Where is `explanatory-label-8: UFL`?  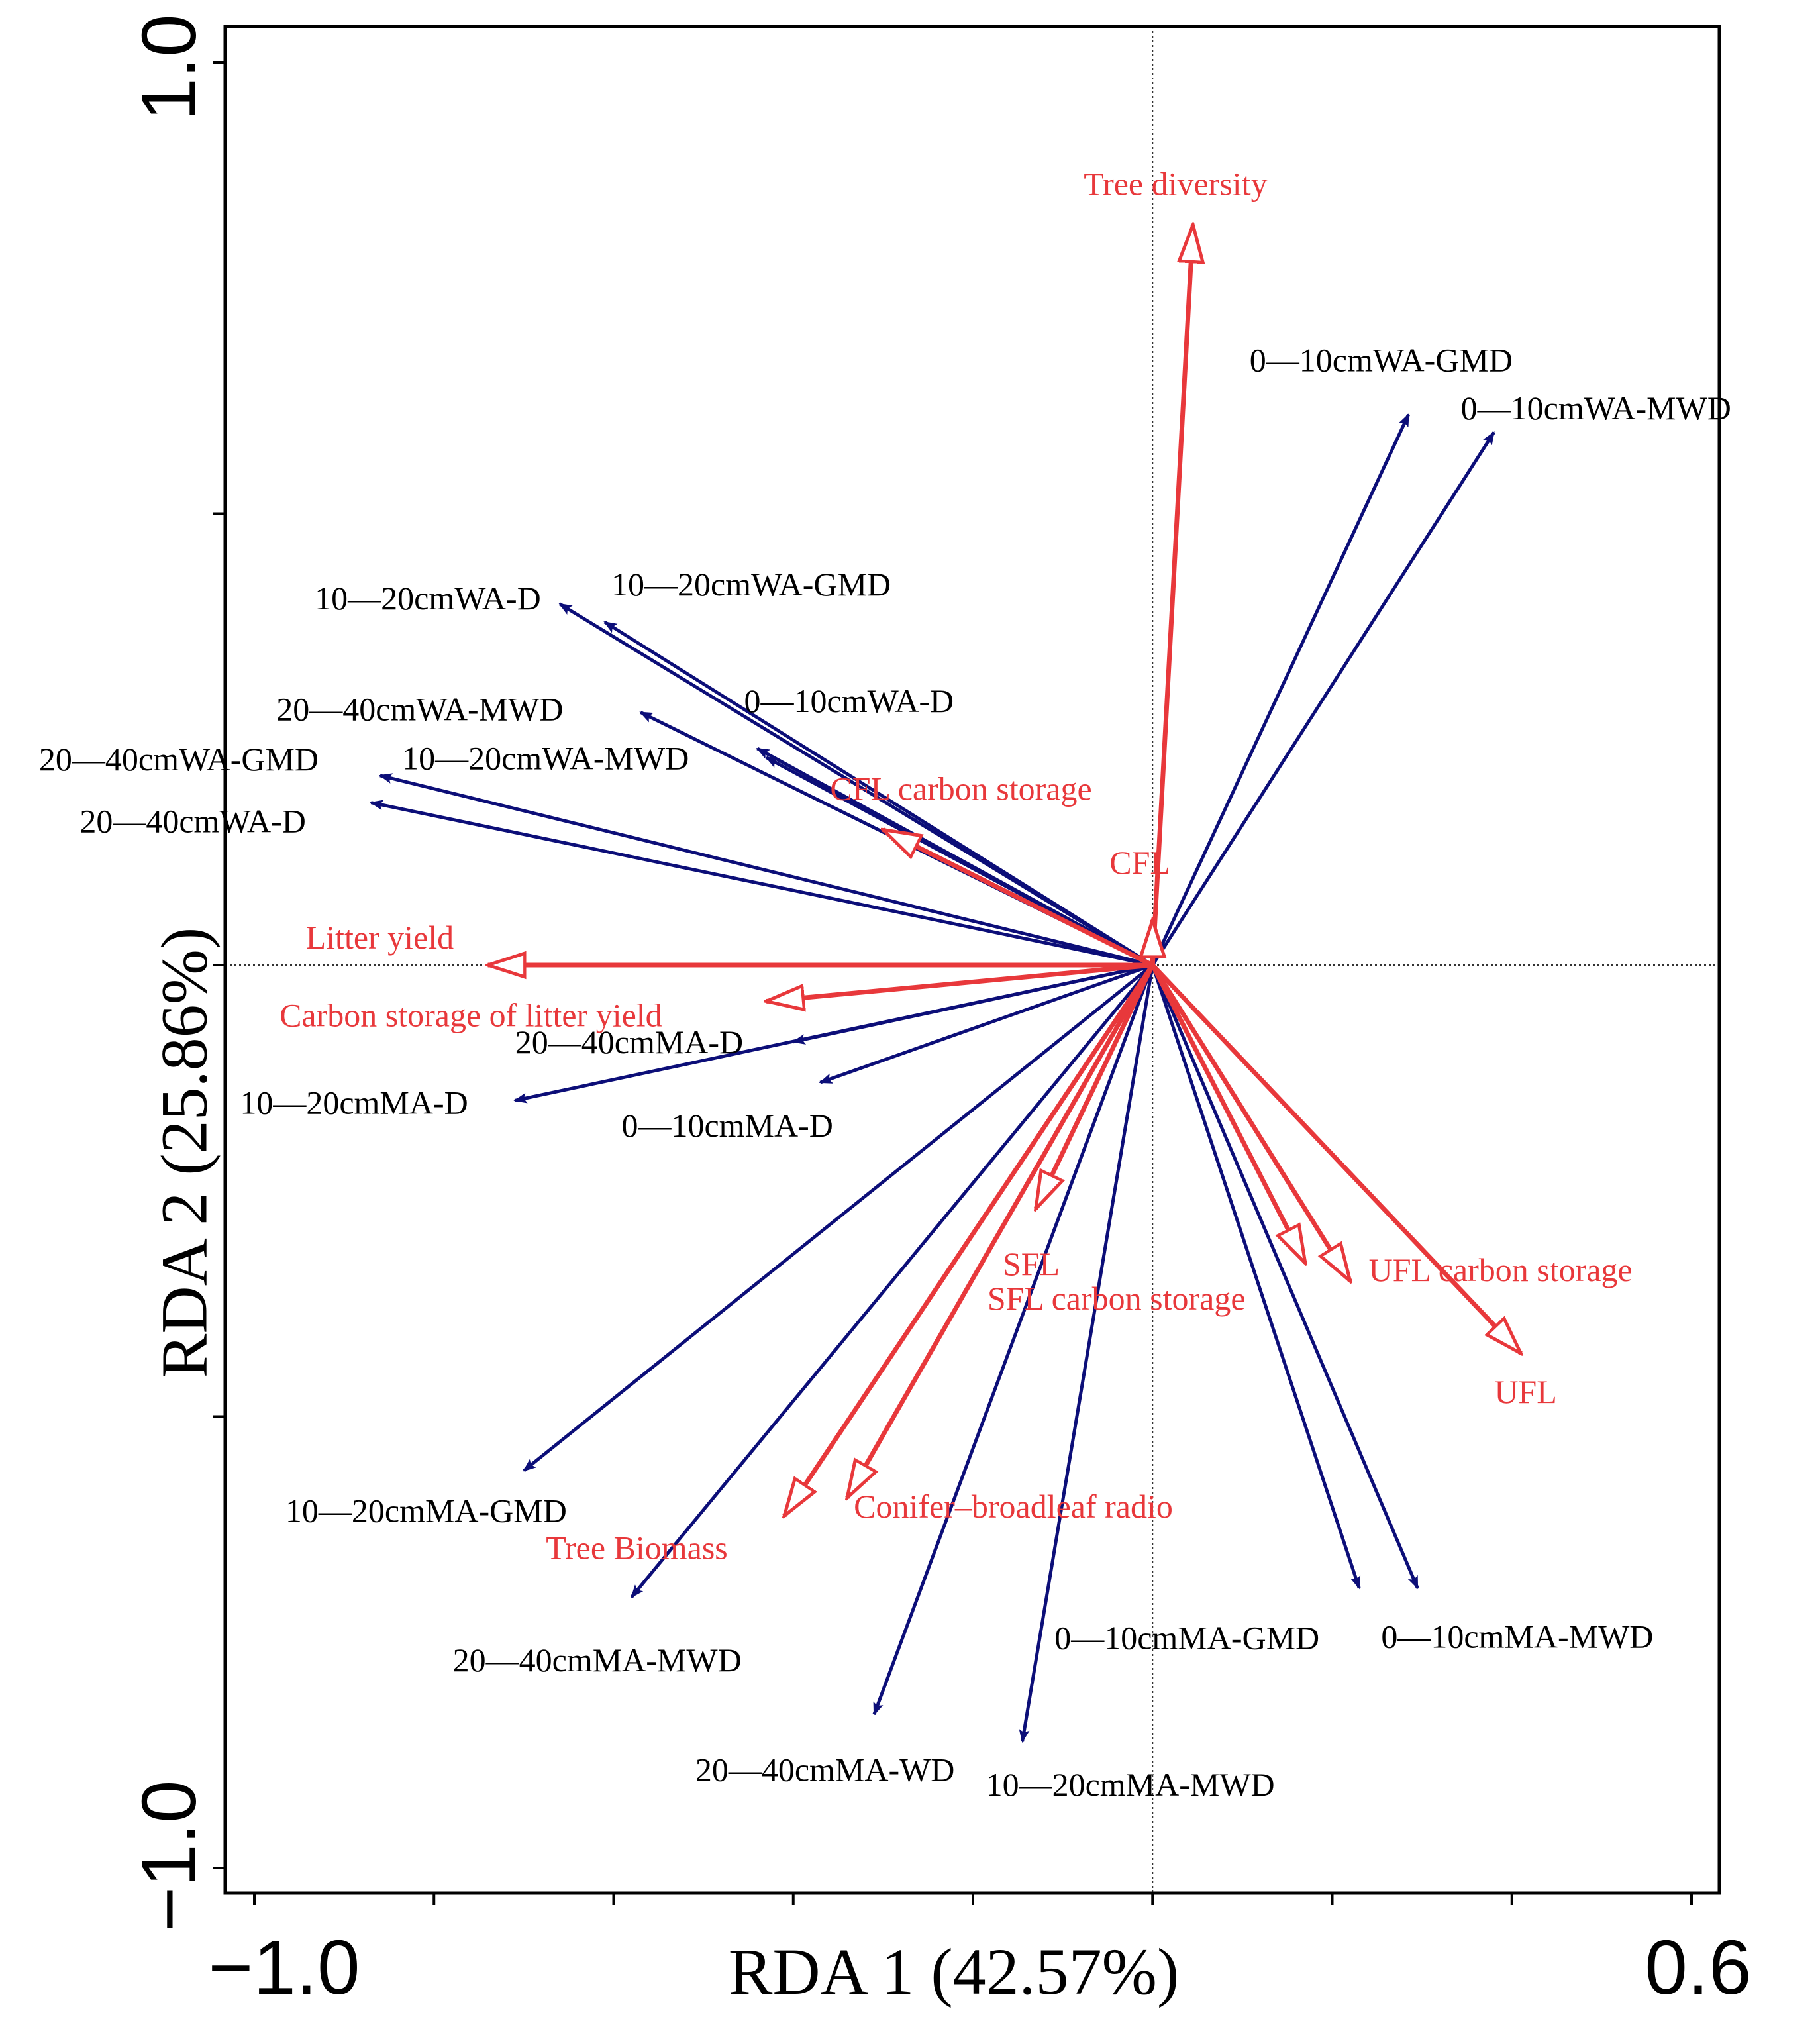
explanatory-label-8: UFL is located at coordinates (1525, 1391).